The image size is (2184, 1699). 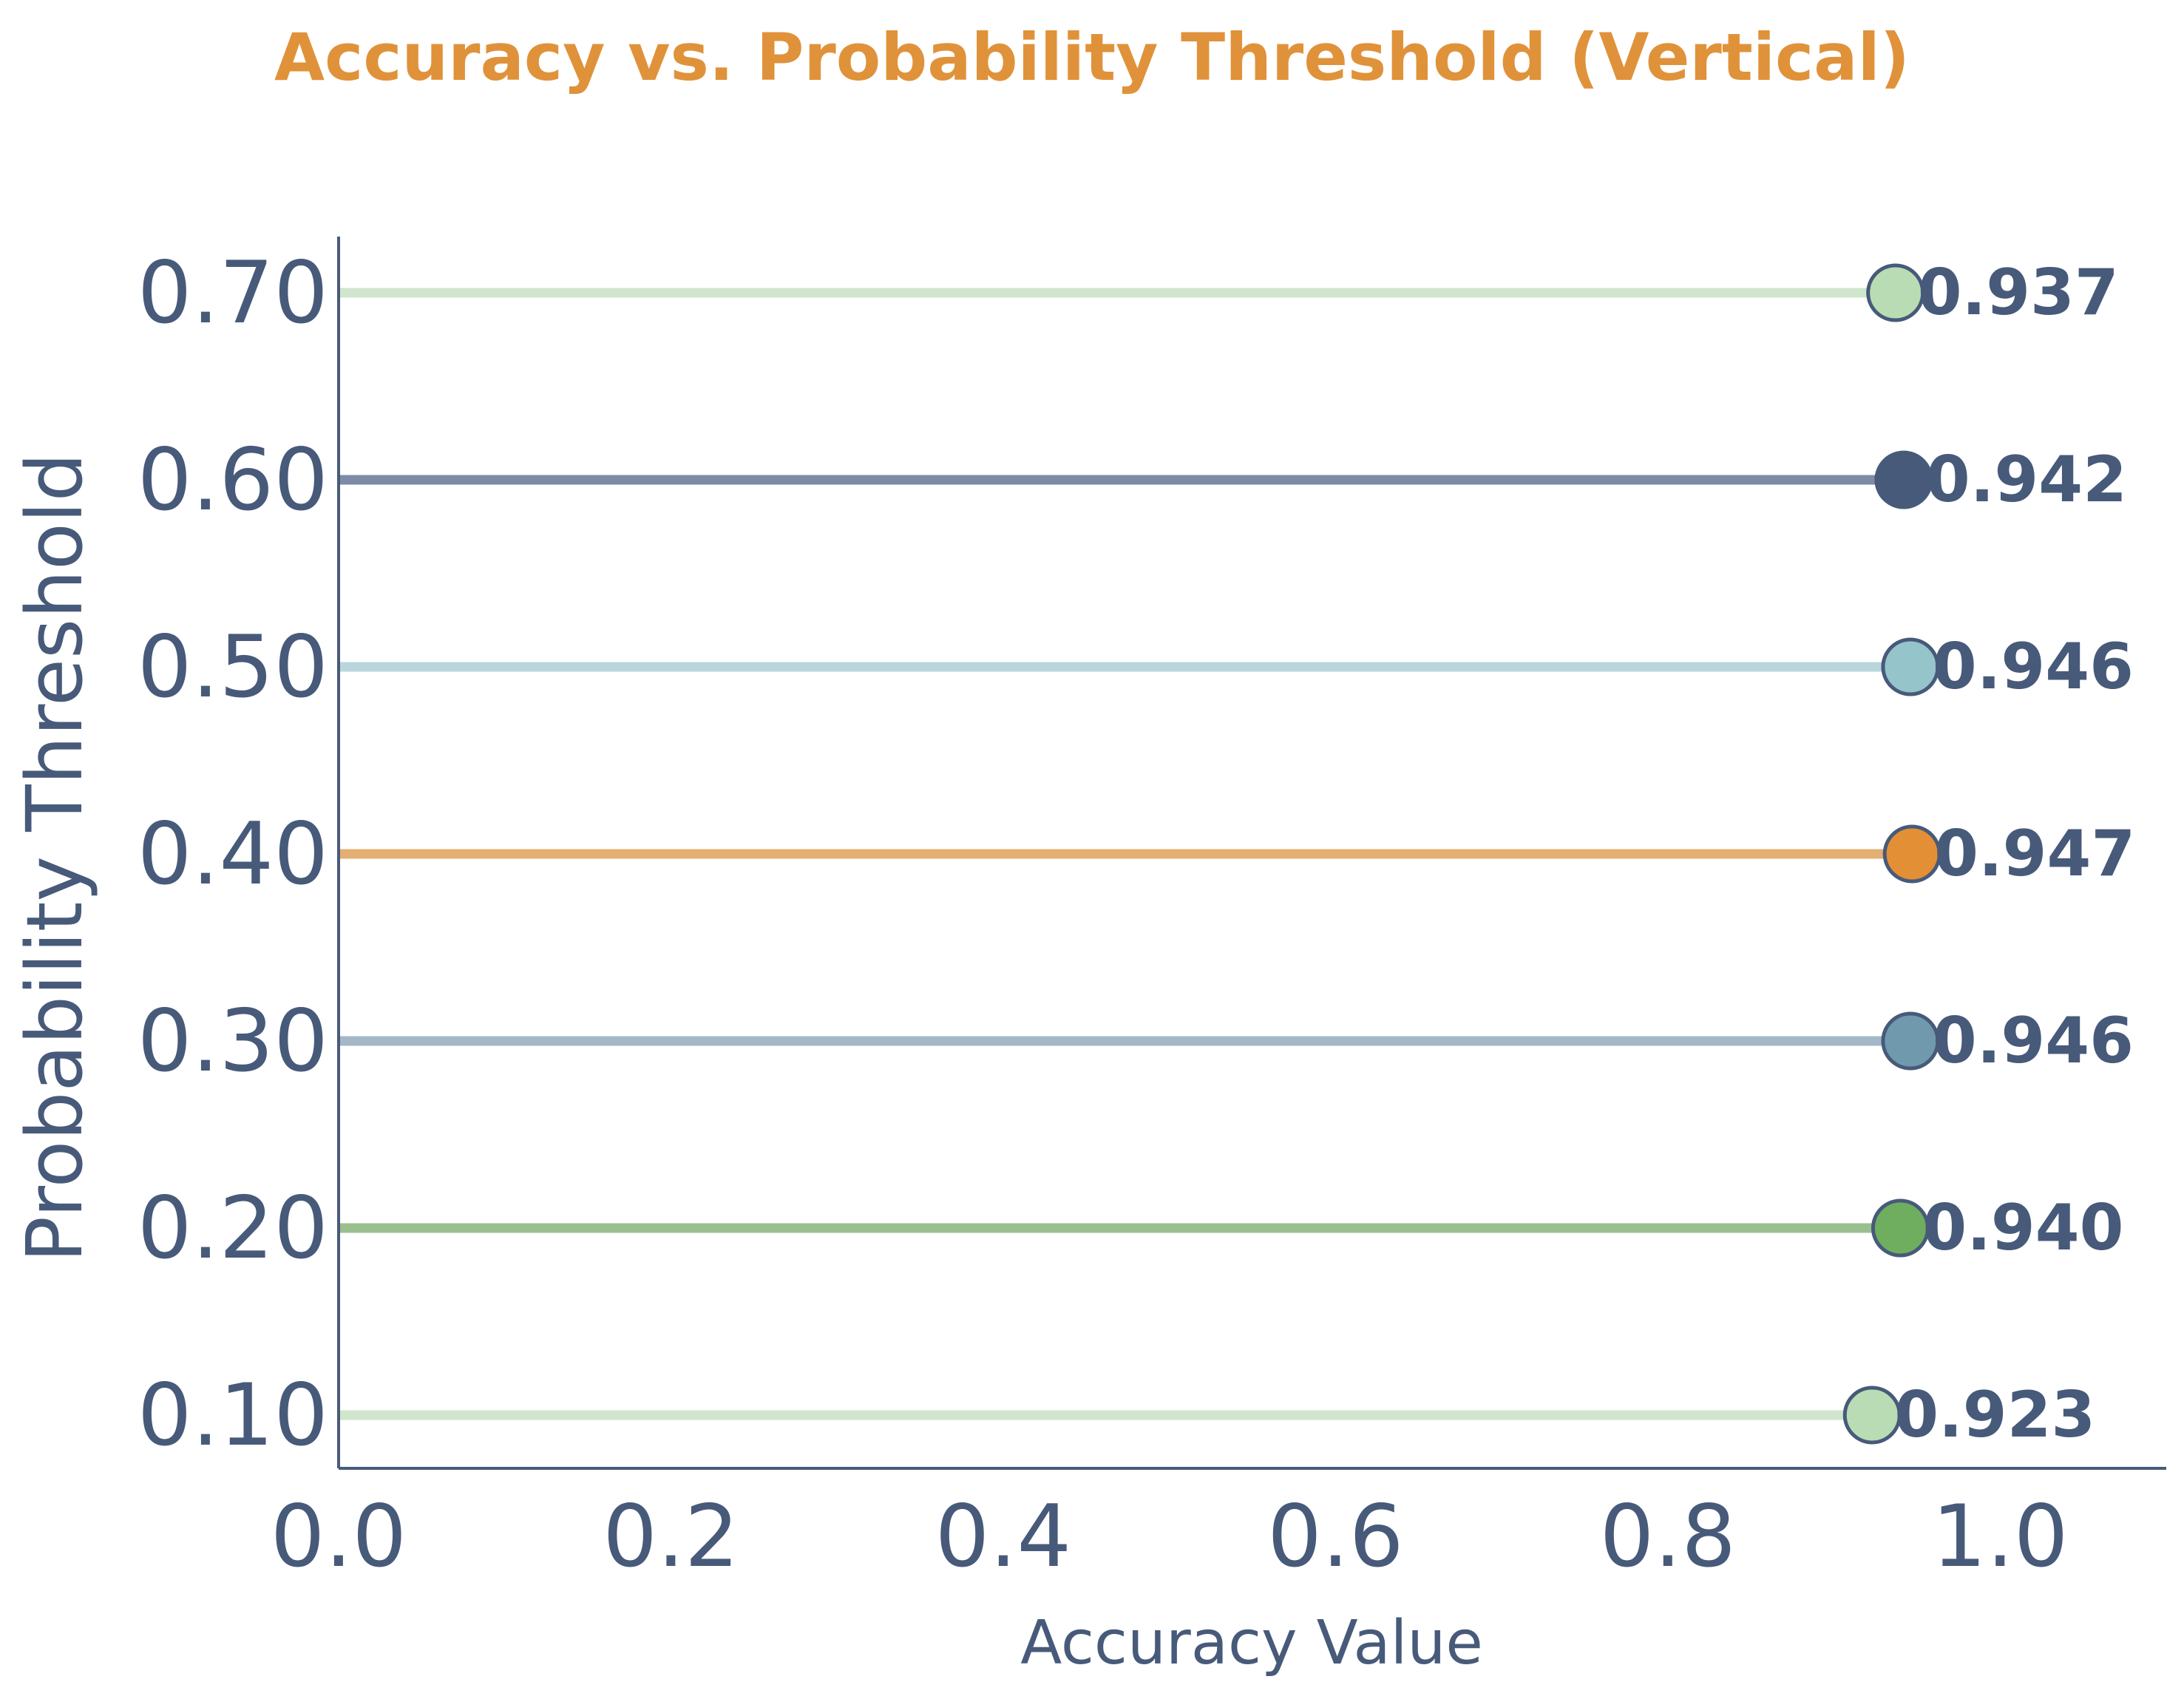 What do you see at coordinates (55, 857) in the screenshot?
I see `y-axis-title: Probability Threshold` at bounding box center [55, 857].